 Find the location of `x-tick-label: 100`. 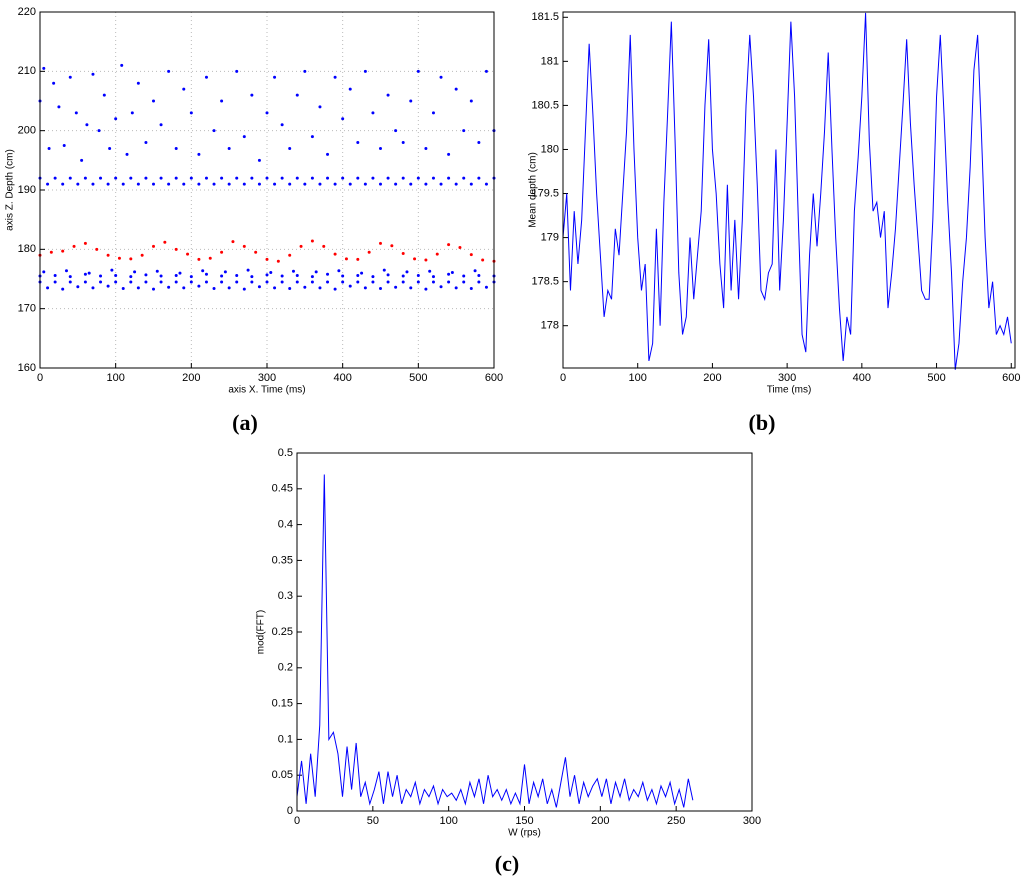

x-tick-label: 100 is located at coordinates (638, 378).